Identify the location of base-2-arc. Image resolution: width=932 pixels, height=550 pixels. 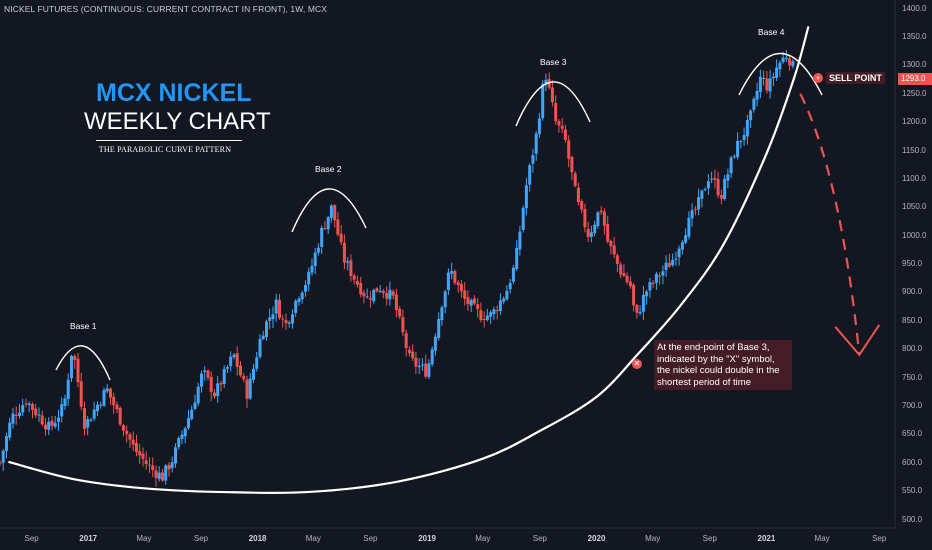
(329, 210).